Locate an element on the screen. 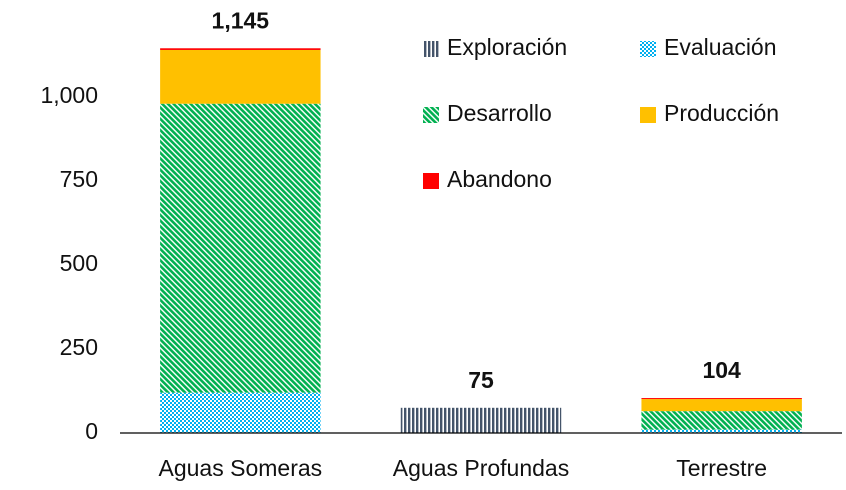 This screenshot has width=846, height=490. legend-label: Abandono is located at coordinates (499, 179).